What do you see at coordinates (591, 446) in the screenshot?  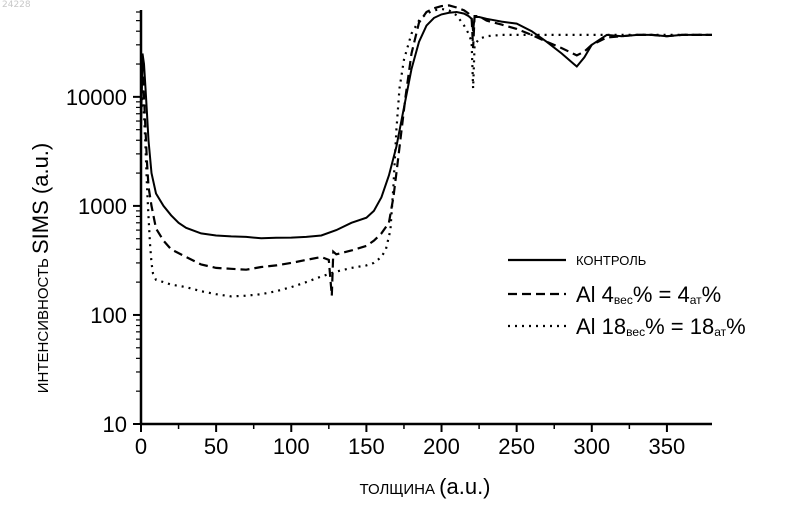 I see `x-tick-label: 300` at bounding box center [591, 446].